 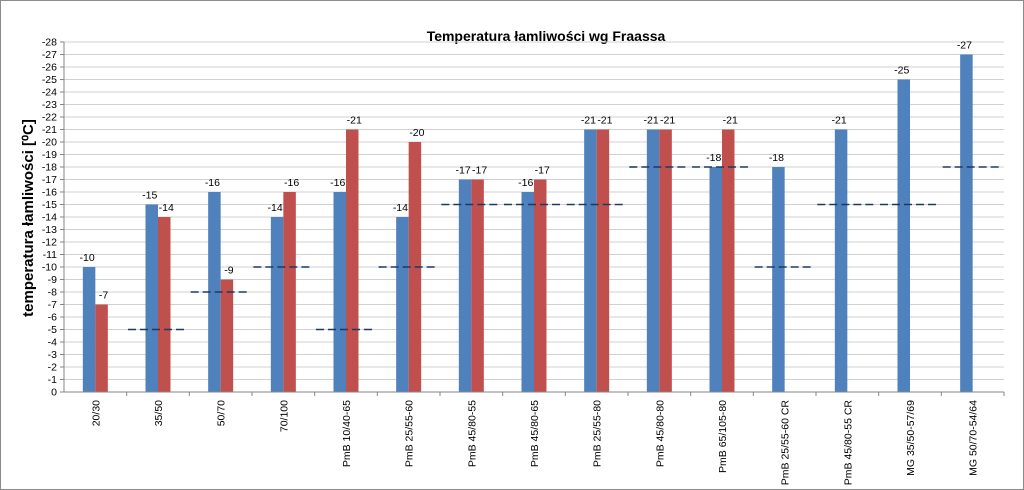 I want to click on y-tick-label: -25, so click(x=49, y=80).